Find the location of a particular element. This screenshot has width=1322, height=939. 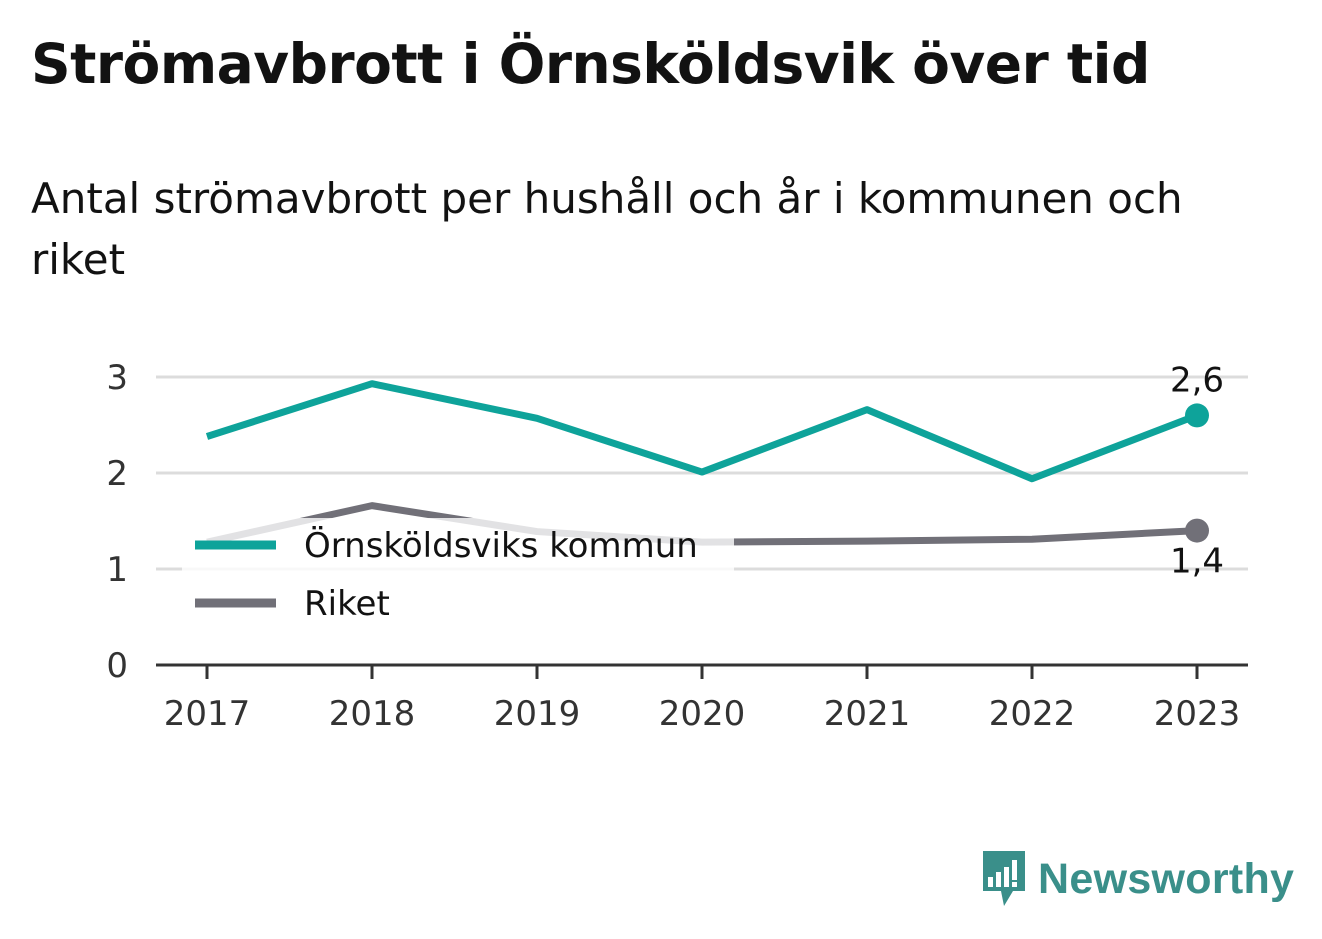

y-tick-label: 1 is located at coordinates (117, 570).